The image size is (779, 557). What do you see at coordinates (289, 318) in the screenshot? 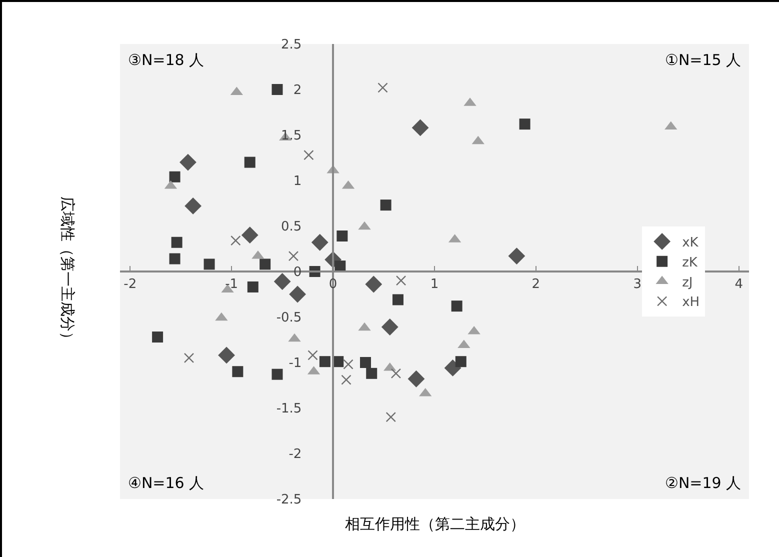
I see `y-tick-label: -0.5` at bounding box center [289, 318].